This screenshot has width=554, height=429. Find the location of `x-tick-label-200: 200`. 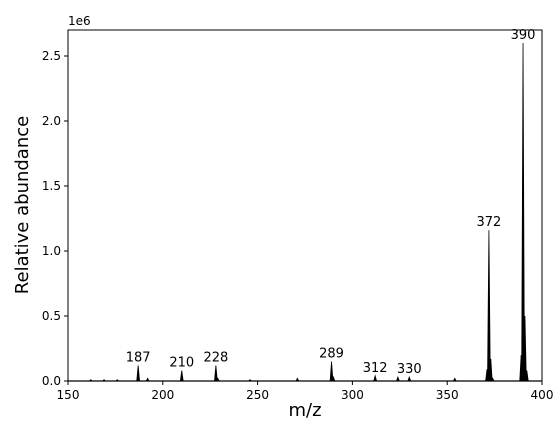

x-tick-label-200: 200 is located at coordinates (162, 395).